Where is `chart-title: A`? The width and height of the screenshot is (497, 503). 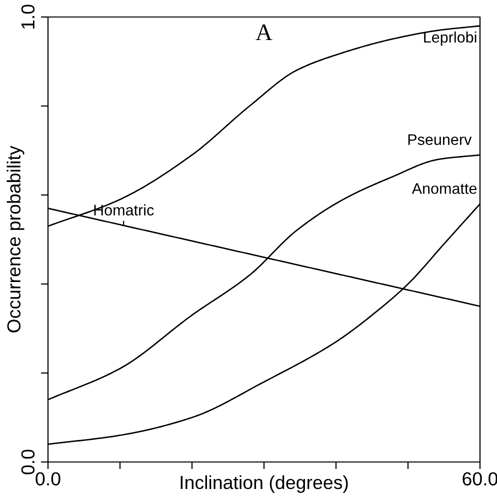 chart-title: A is located at coordinates (264, 32).